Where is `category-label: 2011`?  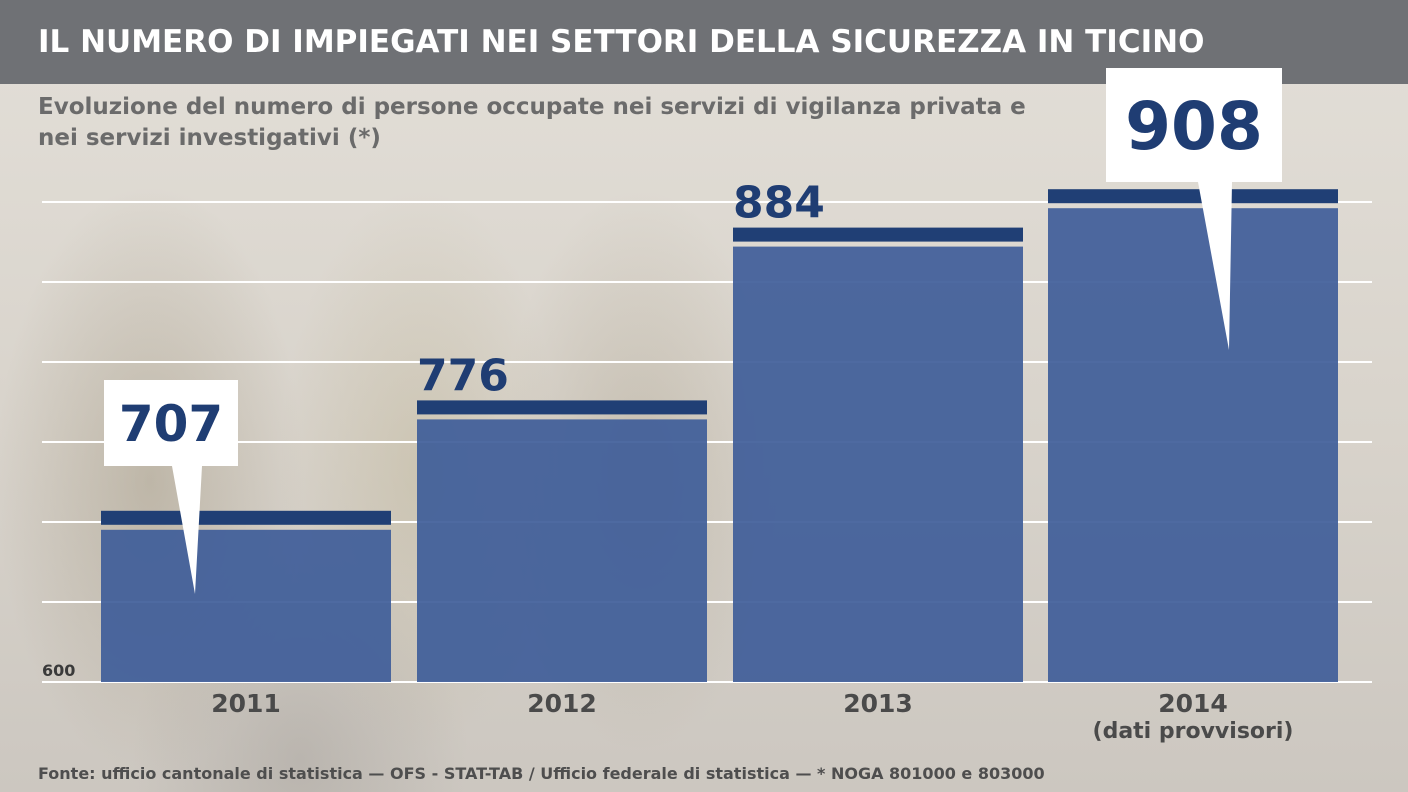 category-label: 2011 is located at coordinates (246, 703).